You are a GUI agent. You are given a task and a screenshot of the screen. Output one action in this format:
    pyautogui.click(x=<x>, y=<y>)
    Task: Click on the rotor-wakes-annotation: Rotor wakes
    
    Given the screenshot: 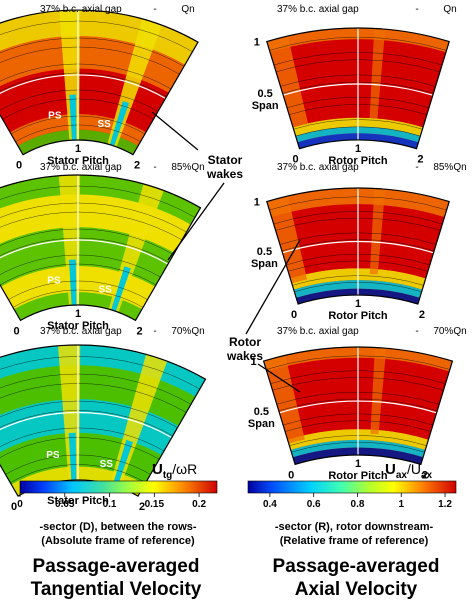 What is the action you would take?
    pyautogui.click(x=263, y=316)
    